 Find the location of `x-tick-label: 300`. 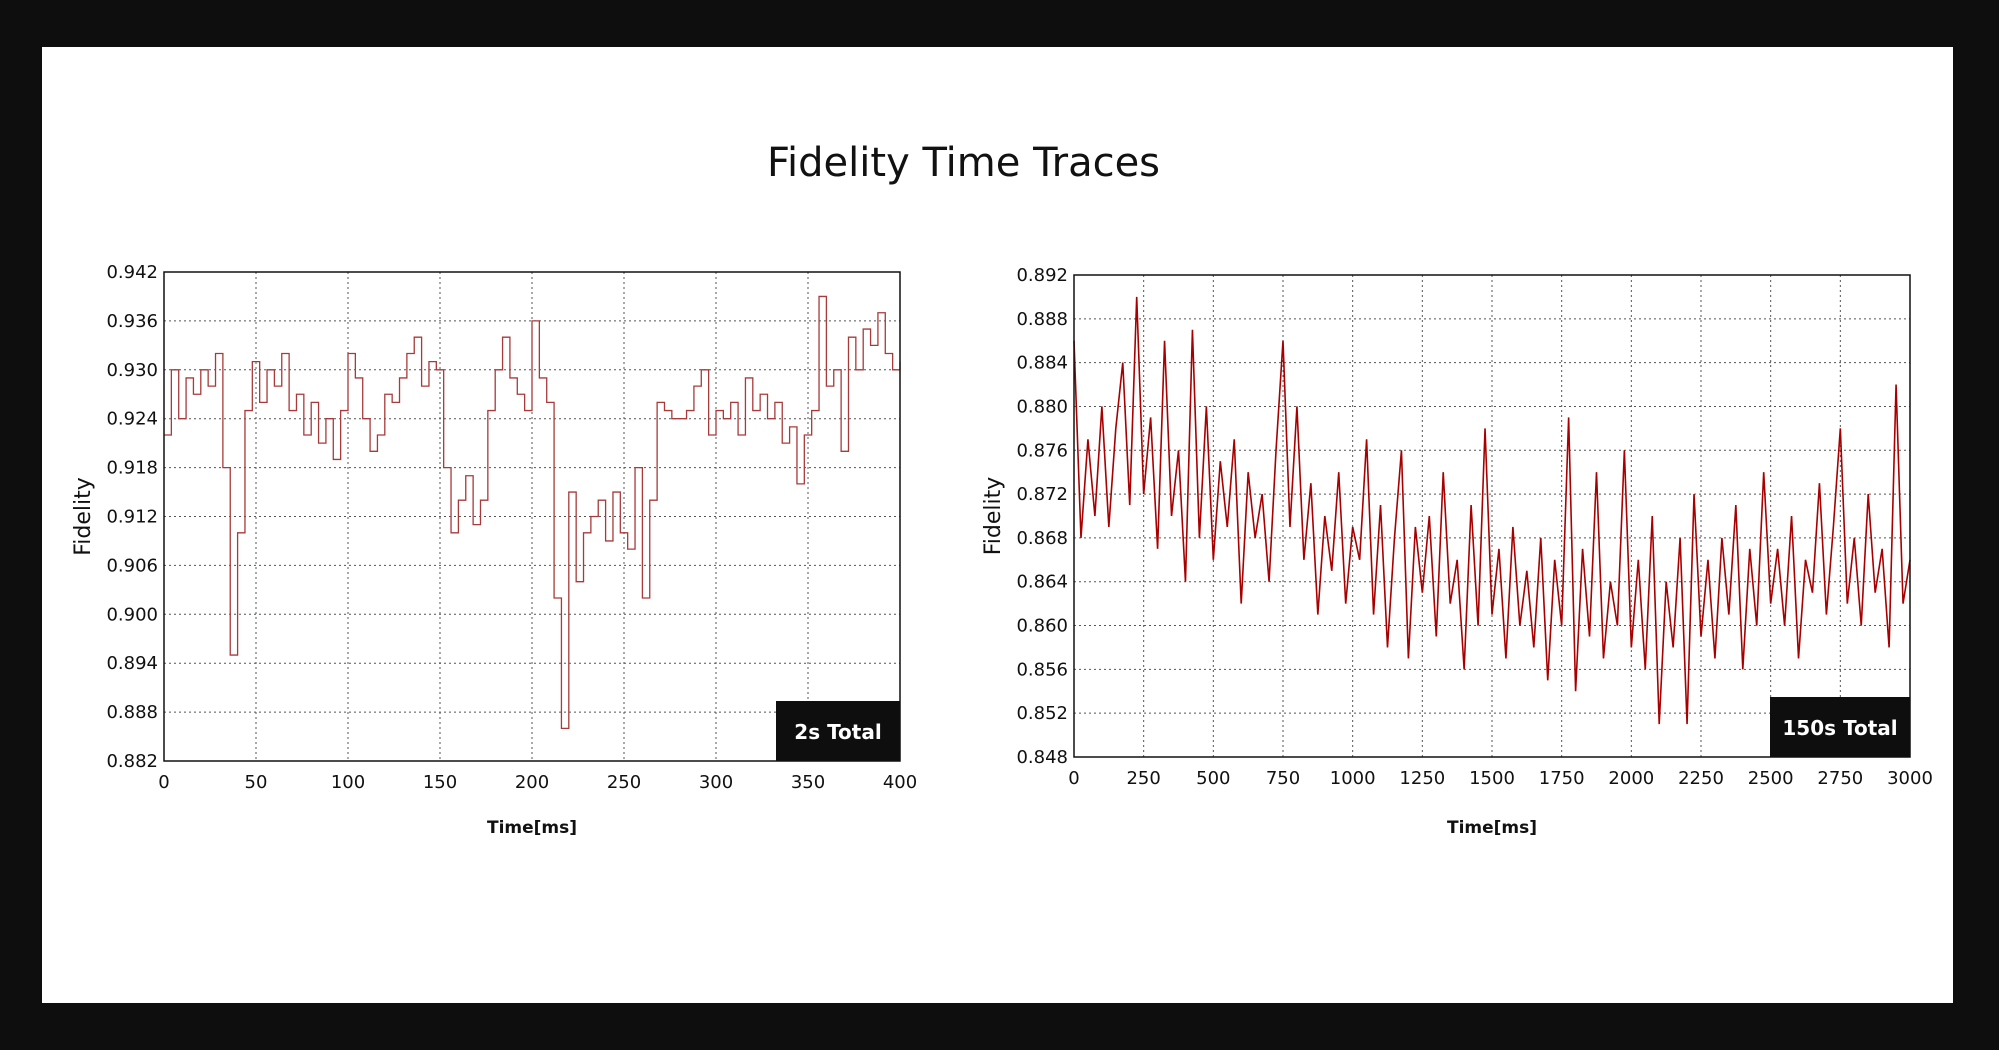

x-tick-label: 300 is located at coordinates (716, 782).